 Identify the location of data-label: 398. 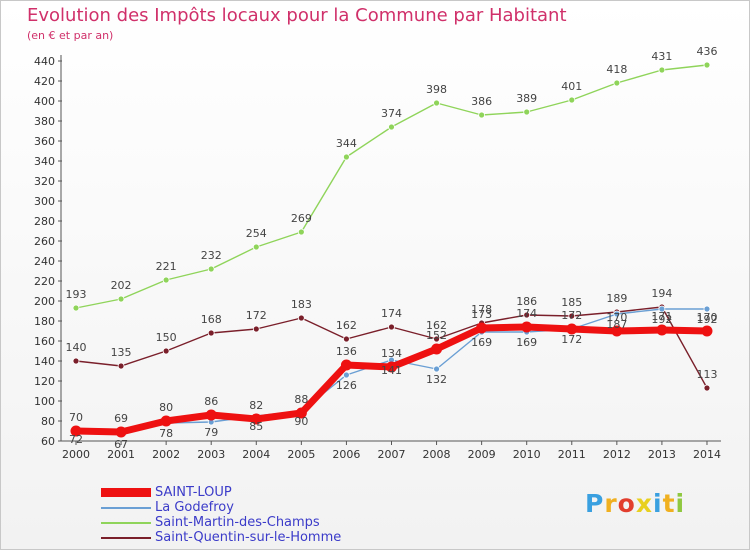
(436, 89).